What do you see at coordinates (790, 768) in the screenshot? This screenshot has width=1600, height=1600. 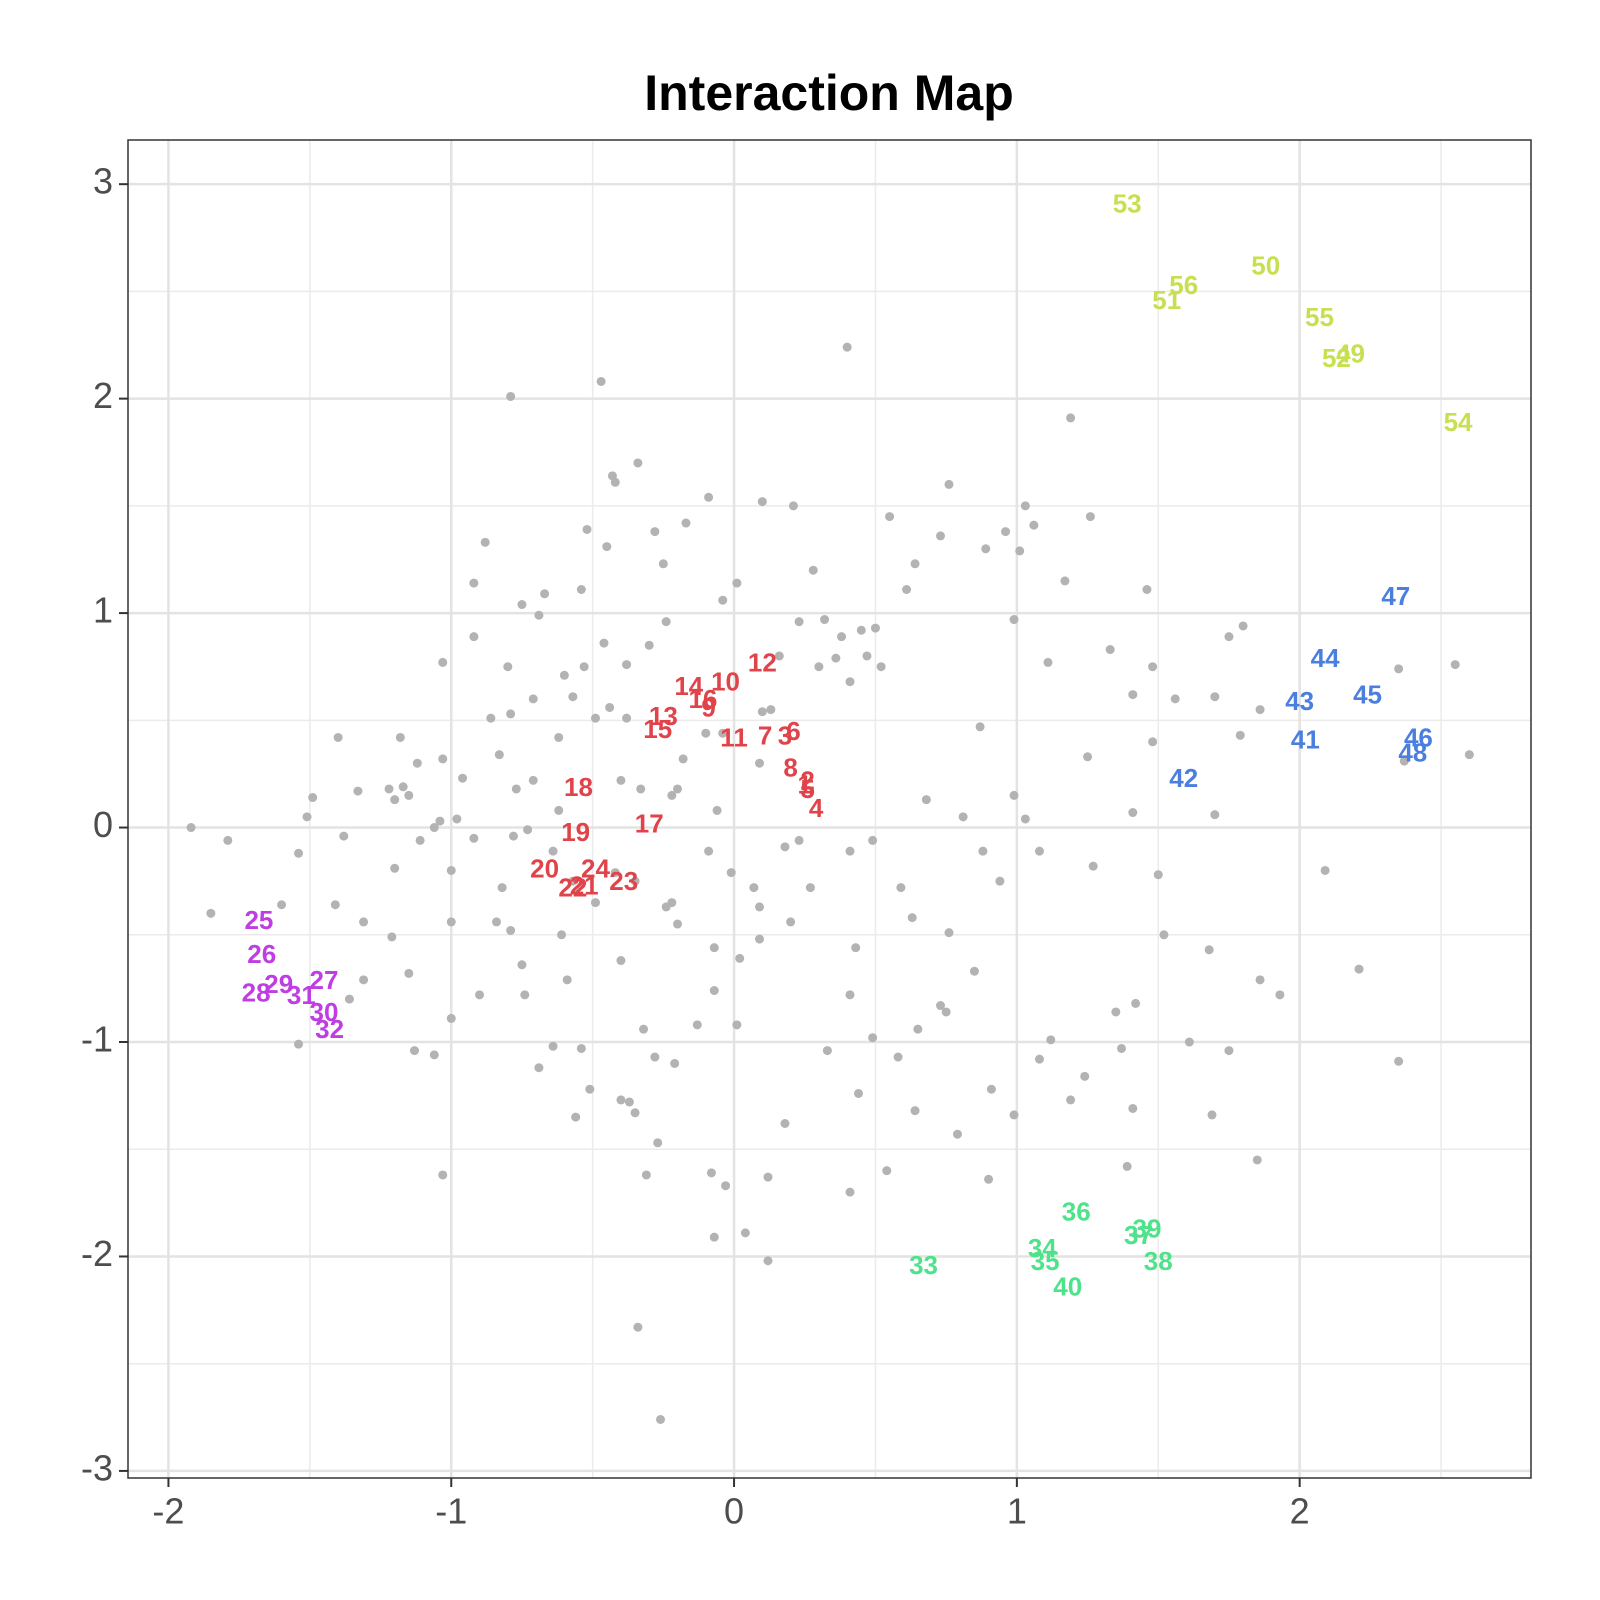 I see `point-label: 8` at bounding box center [790, 768].